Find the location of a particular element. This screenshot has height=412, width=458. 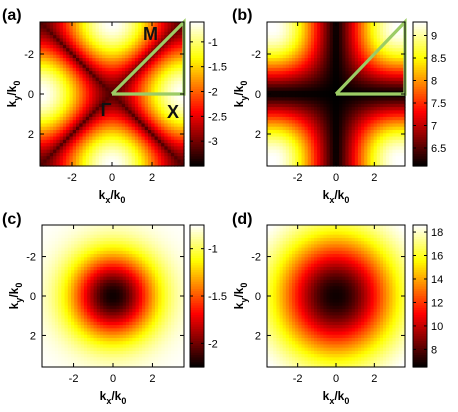

colorbar-step is located at coordinates (197, 55).